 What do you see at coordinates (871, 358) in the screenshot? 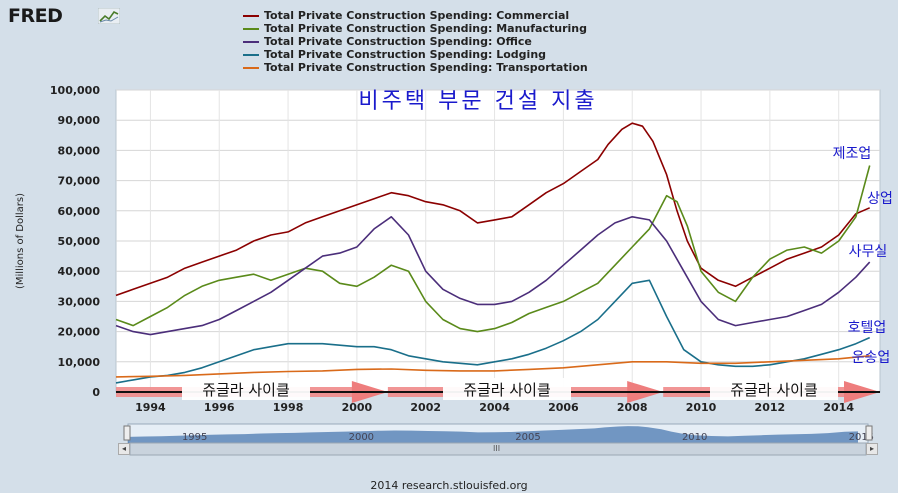
I see `series-label-transportation: 운송업` at bounding box center [871, 358].